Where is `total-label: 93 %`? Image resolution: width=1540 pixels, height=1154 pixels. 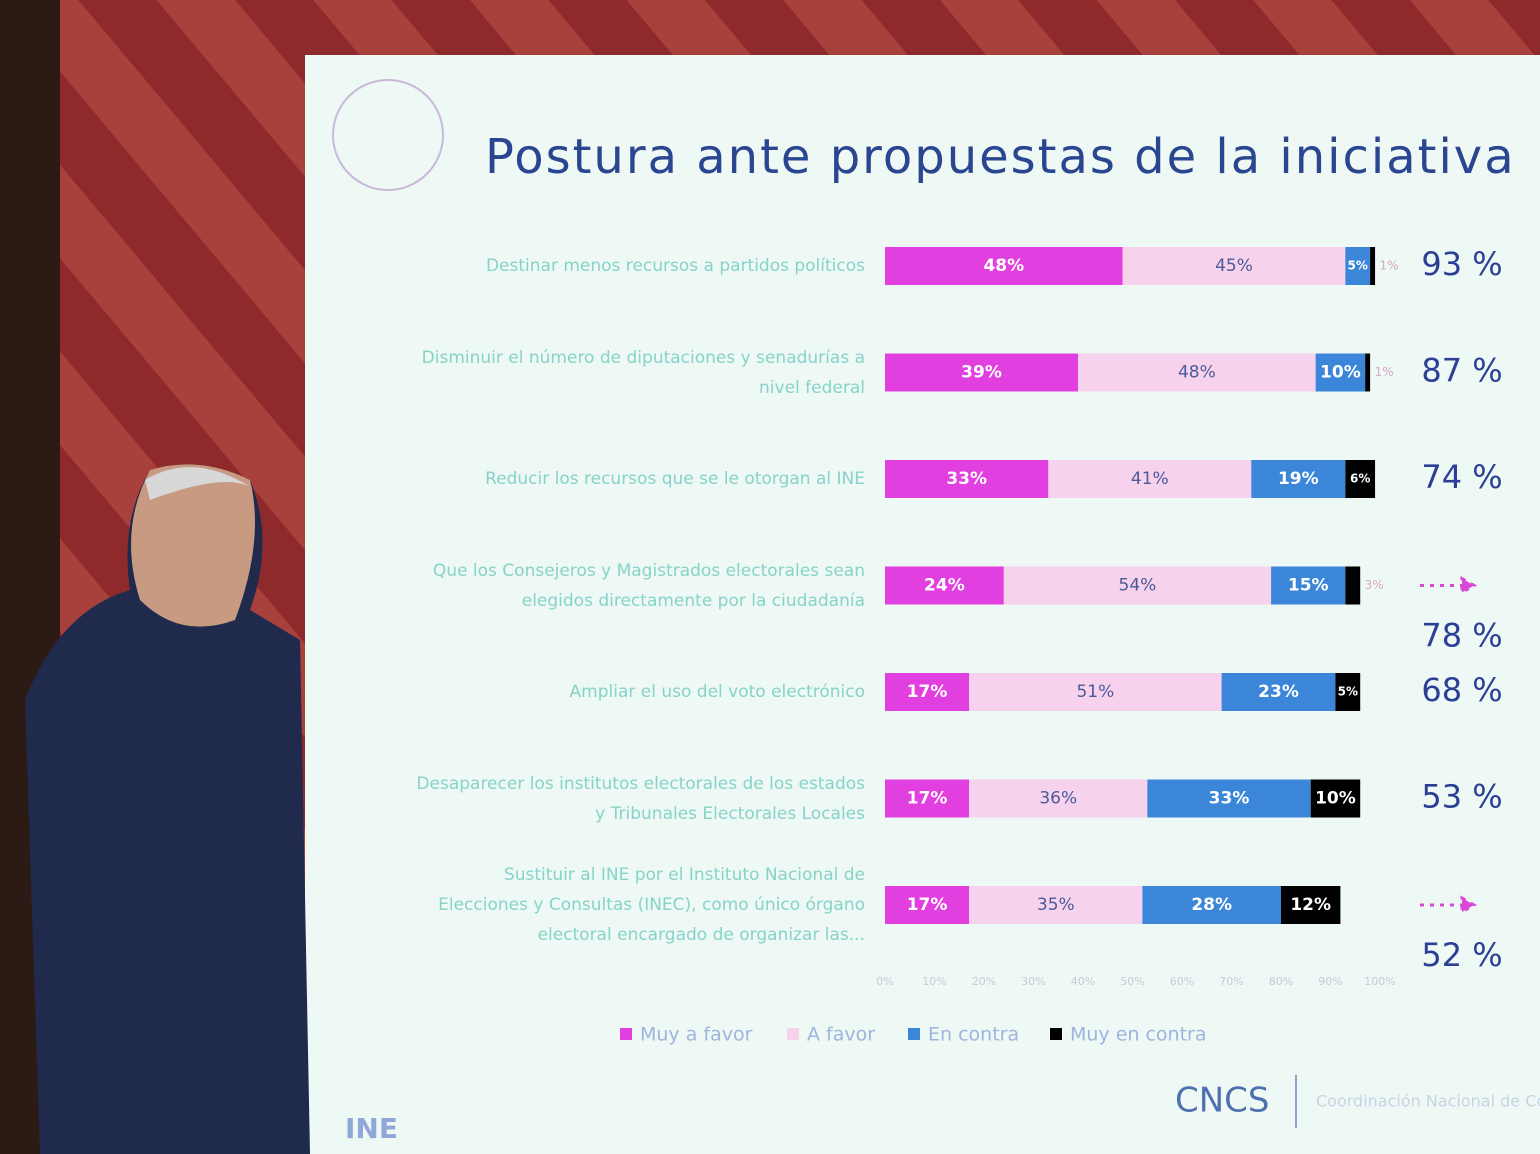 total-label: 93 % is located at coordinates (1461, 264).